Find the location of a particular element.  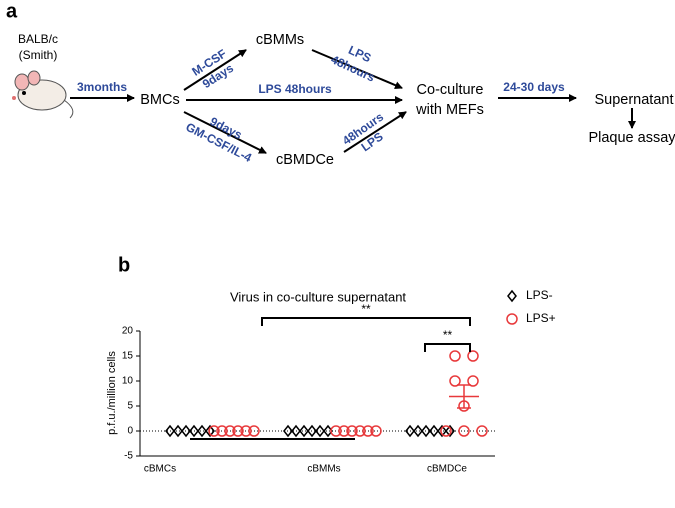

x-tick-label: cBMMs is located at coordinates (323, 469).